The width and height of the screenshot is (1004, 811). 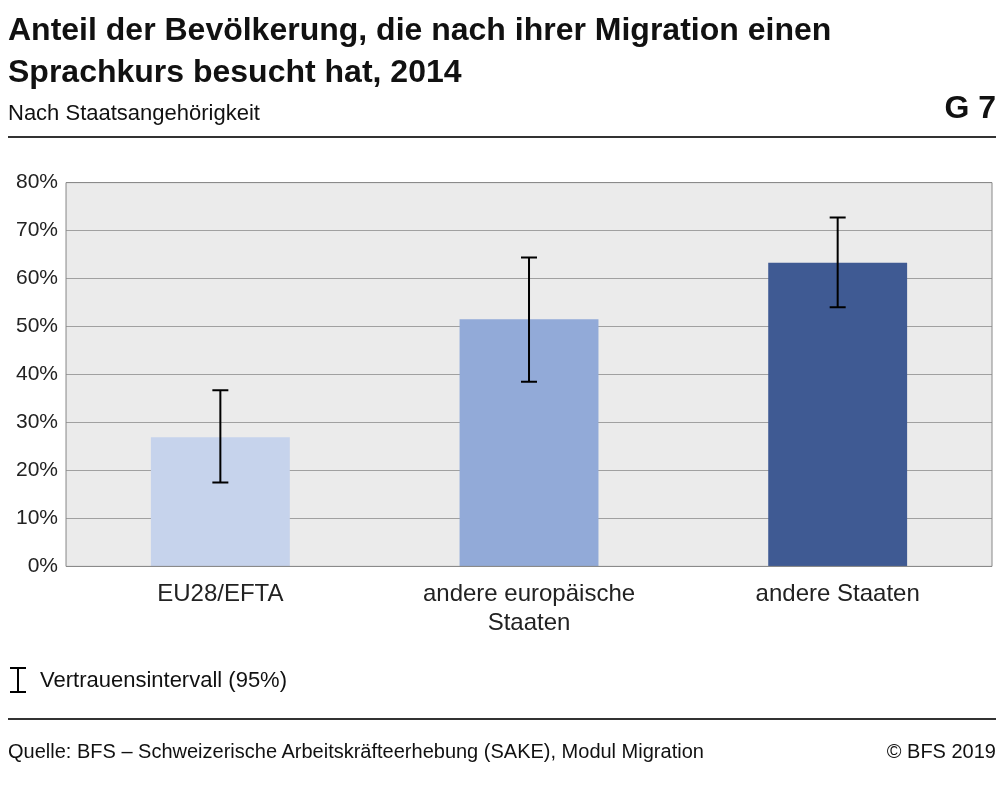 I want to click on y-tick-label: 30%, so click(x=37, y=421).